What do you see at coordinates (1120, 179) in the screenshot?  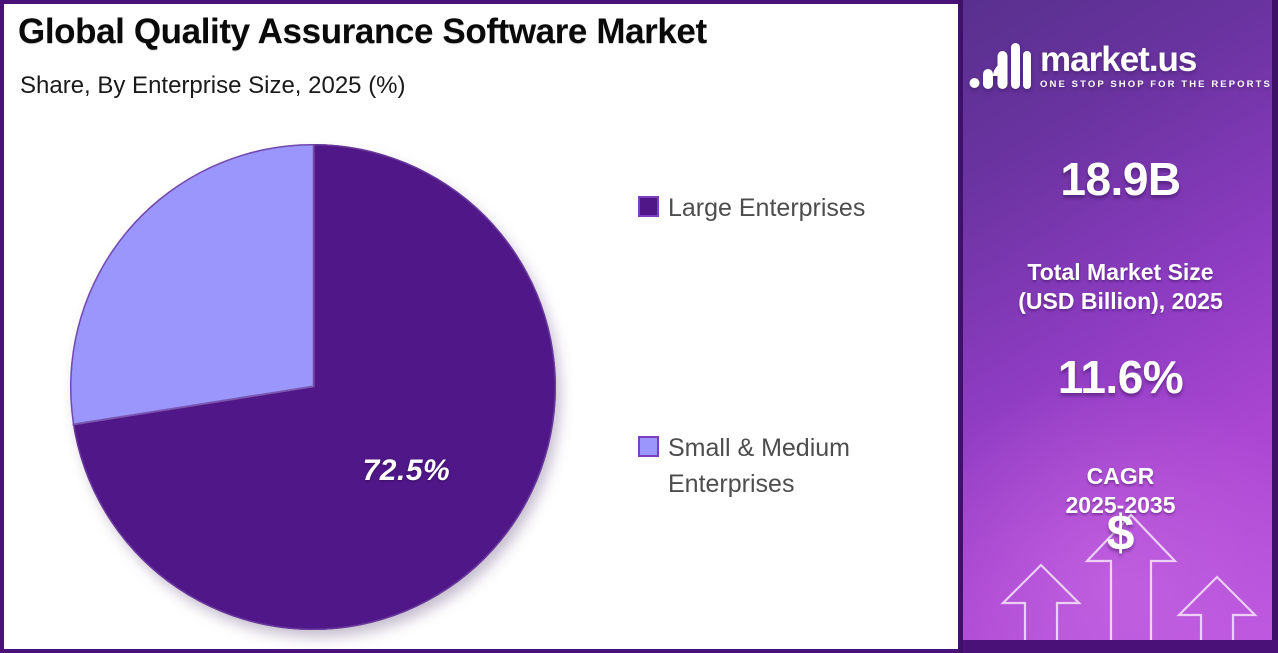 I see `stat-value-market-size: 18.9B` at bounding box center [1120, 179].